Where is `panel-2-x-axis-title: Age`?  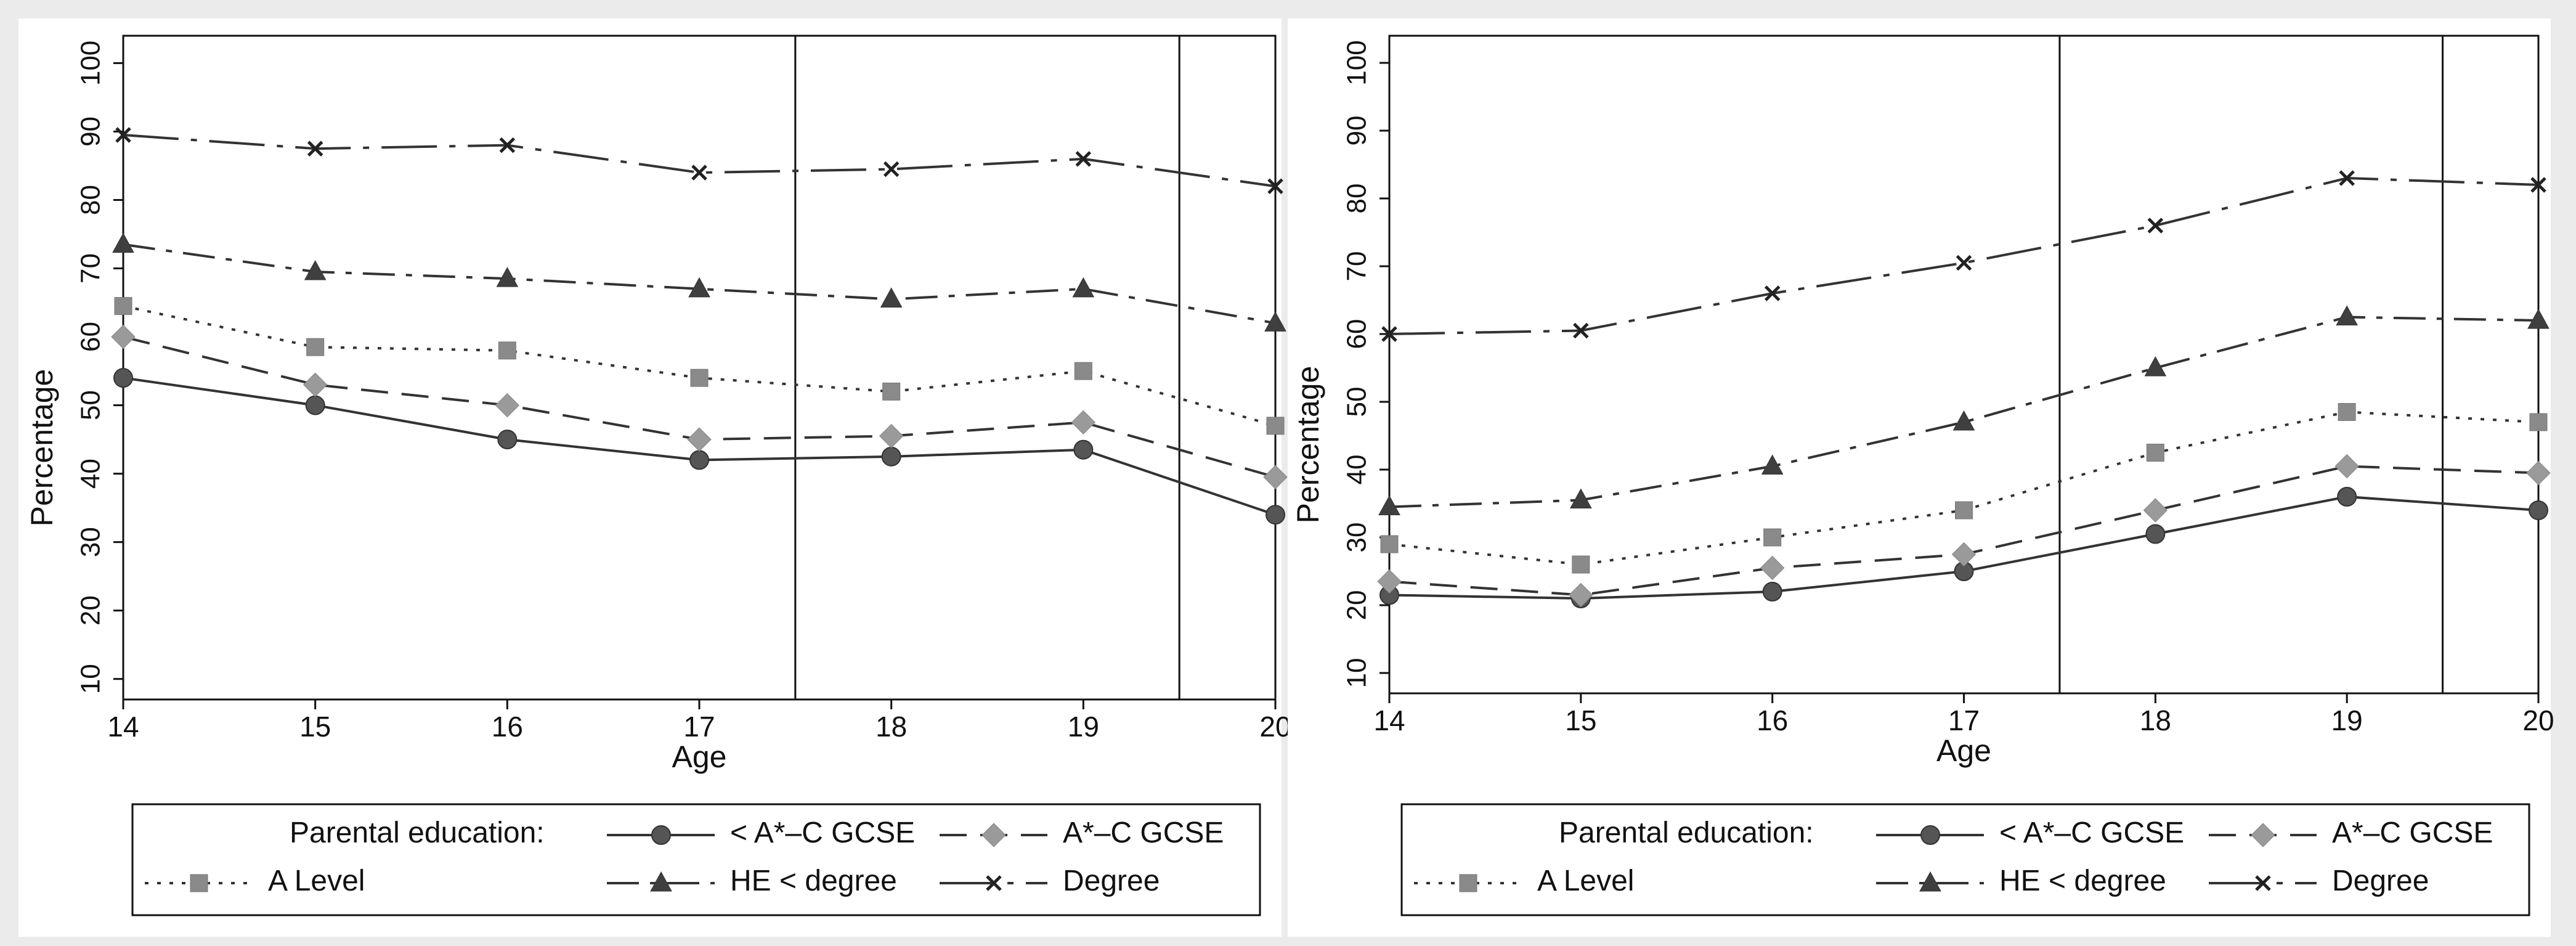
panel-2-x-axis-title: Age is located at coordinates (1963, 750).